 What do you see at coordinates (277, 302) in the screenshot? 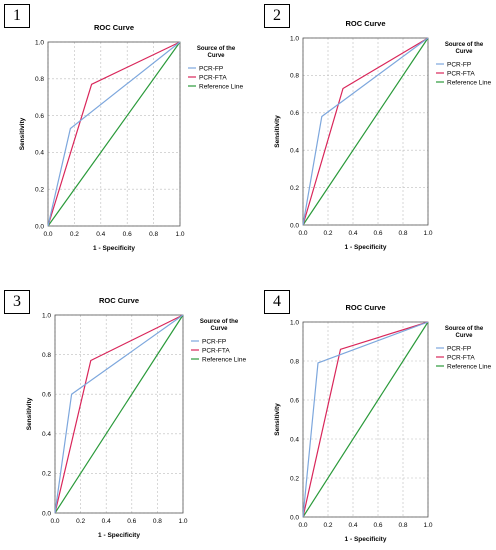
I see `panel-number: 4` at bounding box center [277, 302].